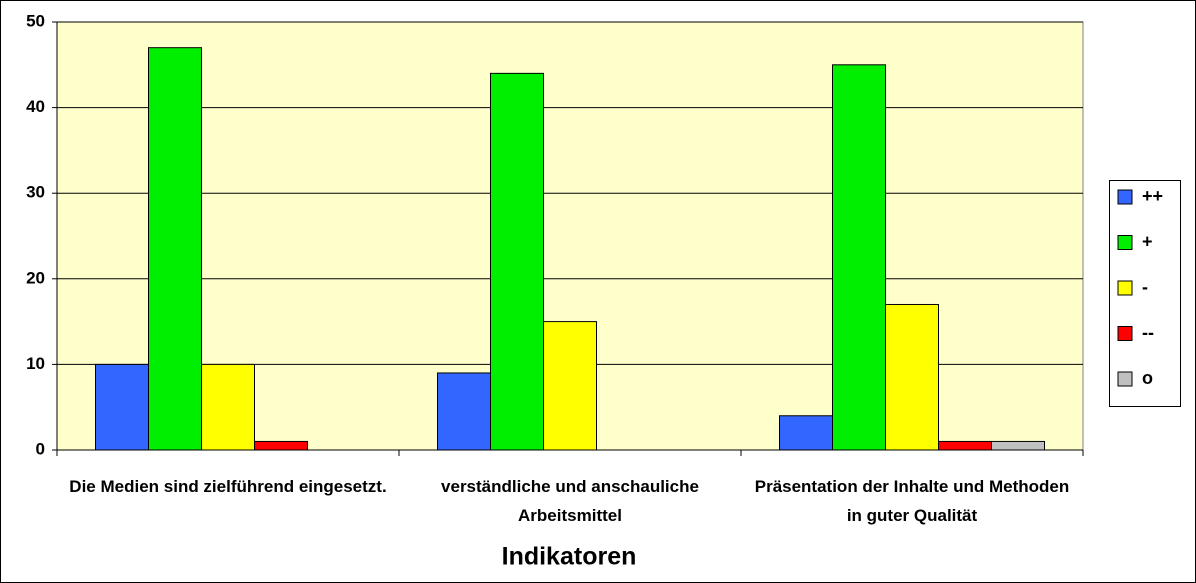  What do you see at coordinates (569, 557) in the screenshot?
I see `x-axis-title: Indikatoren` at bounding box center [569, 557].